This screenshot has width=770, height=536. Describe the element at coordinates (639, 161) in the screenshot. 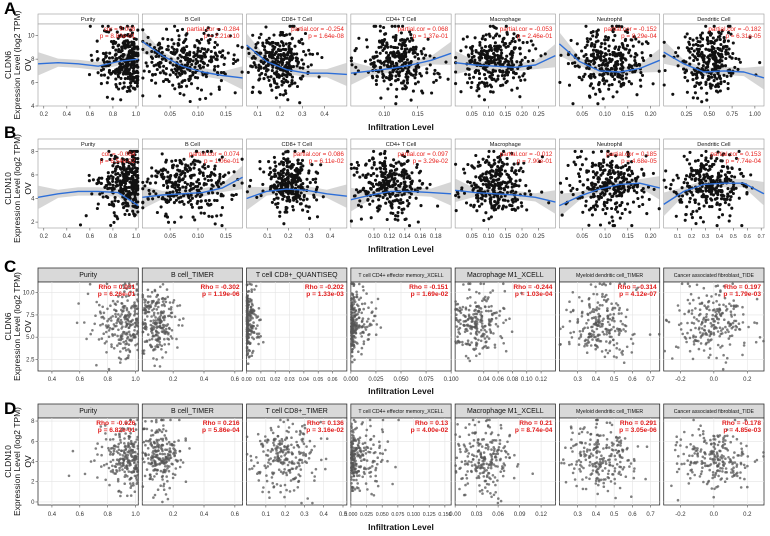

I see `stat-pvalue: p = 4.68e-05` at that location.